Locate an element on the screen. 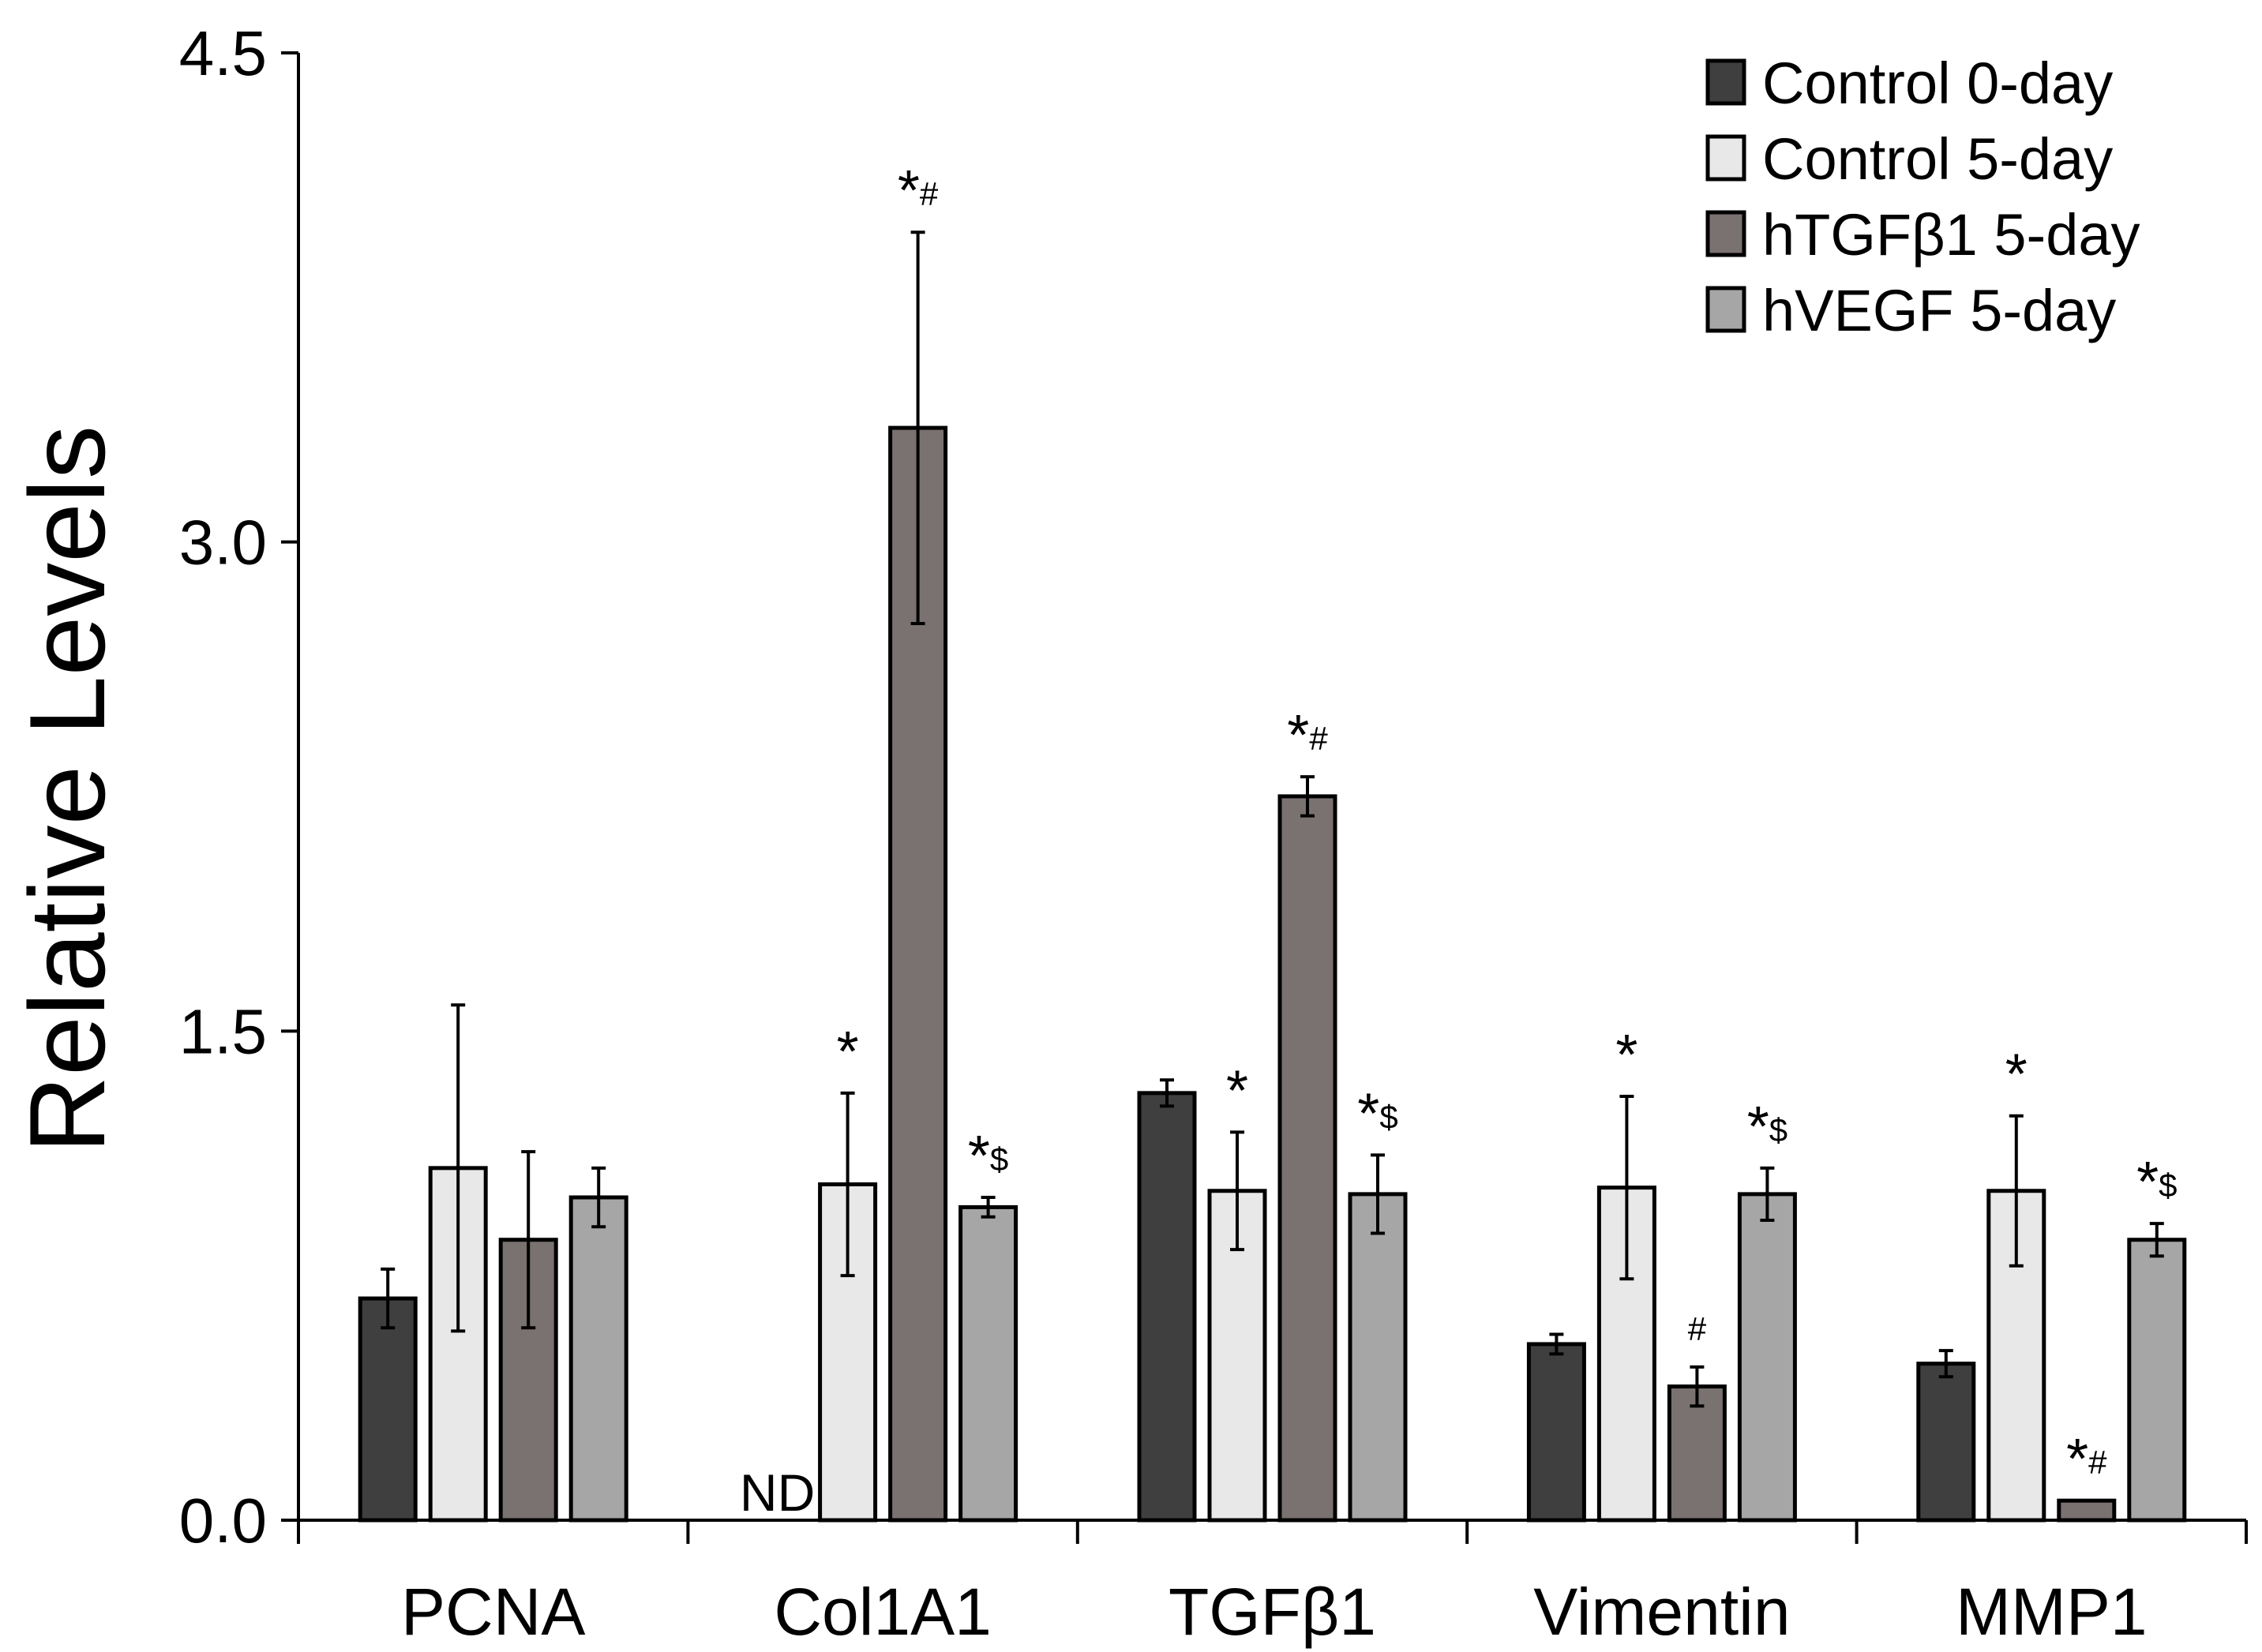 The height and width of the screenshot is (1652, 2262). legend-label: Control 5-day is located at coordinates (1937, 159).